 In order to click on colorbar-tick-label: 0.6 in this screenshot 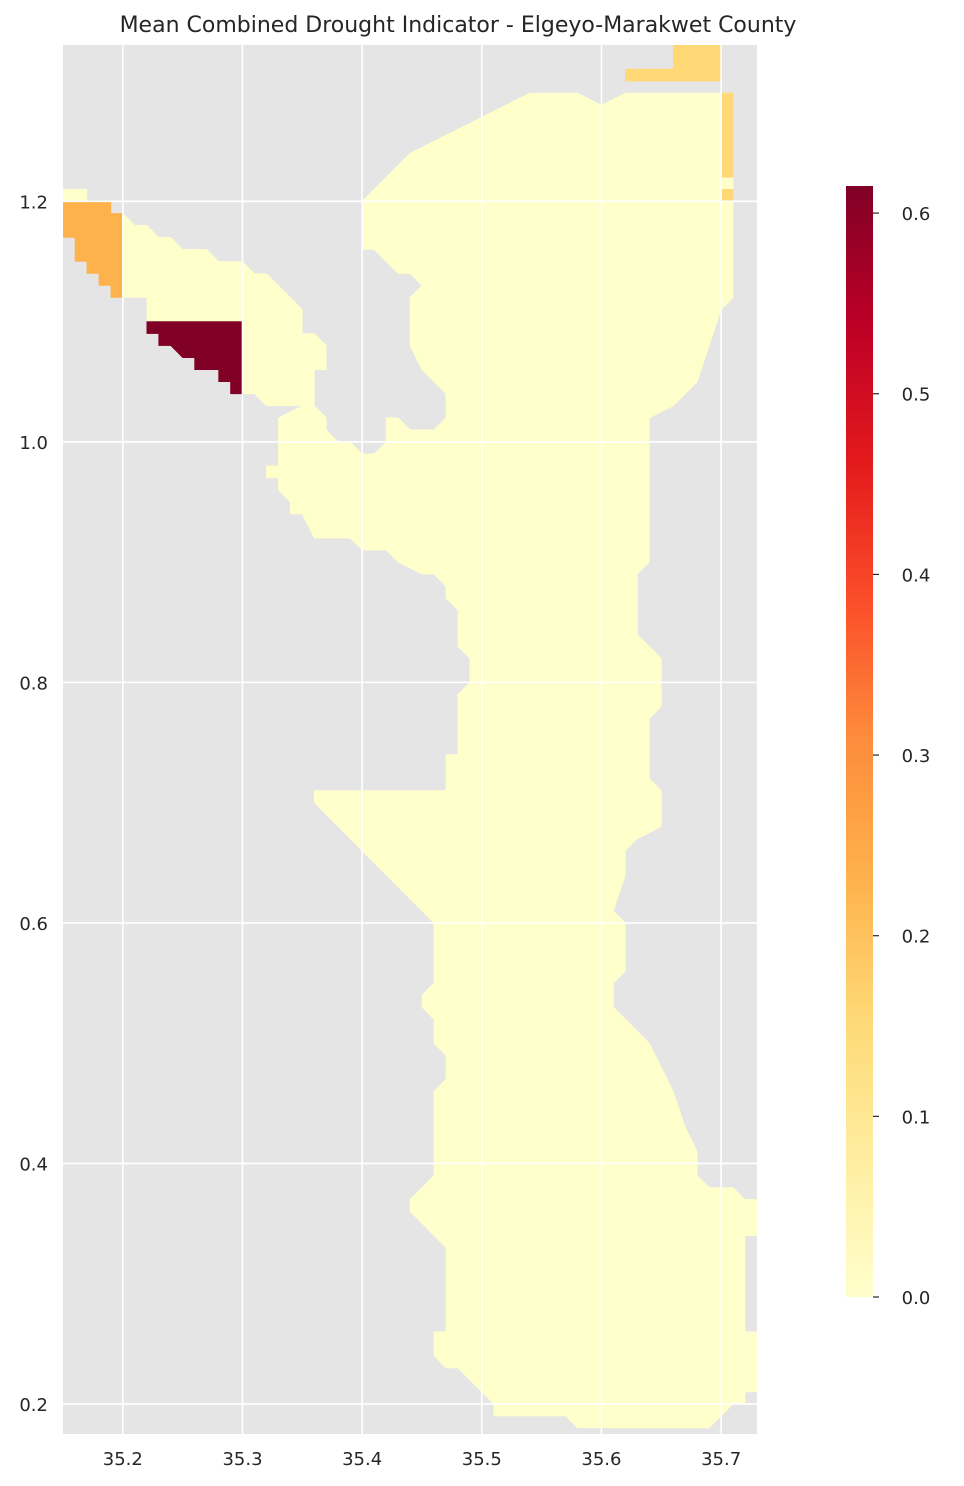, I will do `click(916, 214)`.